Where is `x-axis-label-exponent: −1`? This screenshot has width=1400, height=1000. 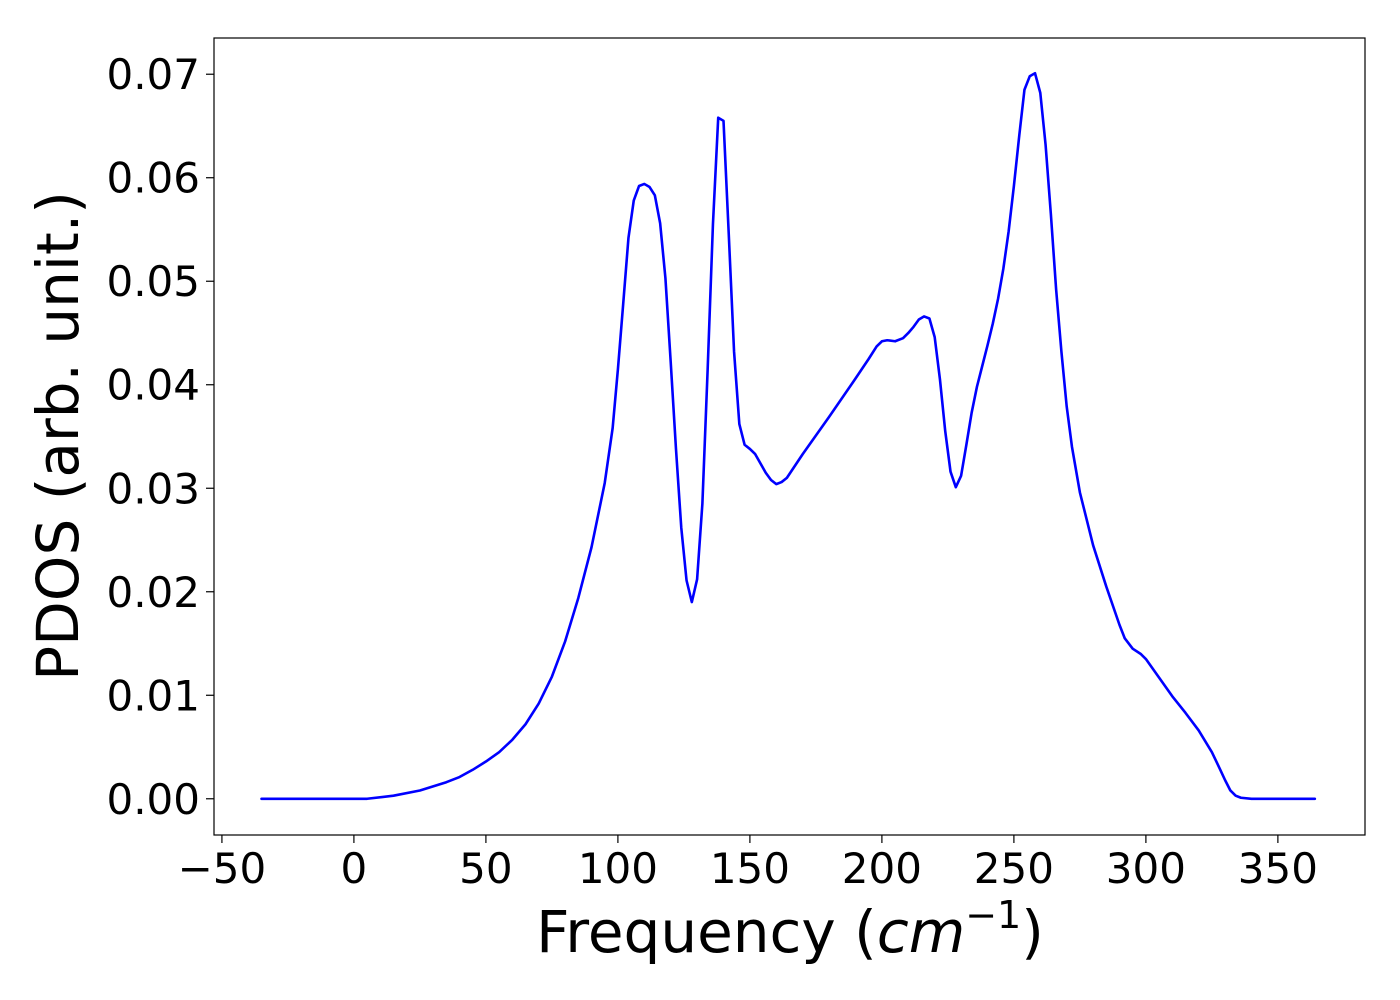
x-axis-label-exponent: −1 is located at coordinates (993, 915).